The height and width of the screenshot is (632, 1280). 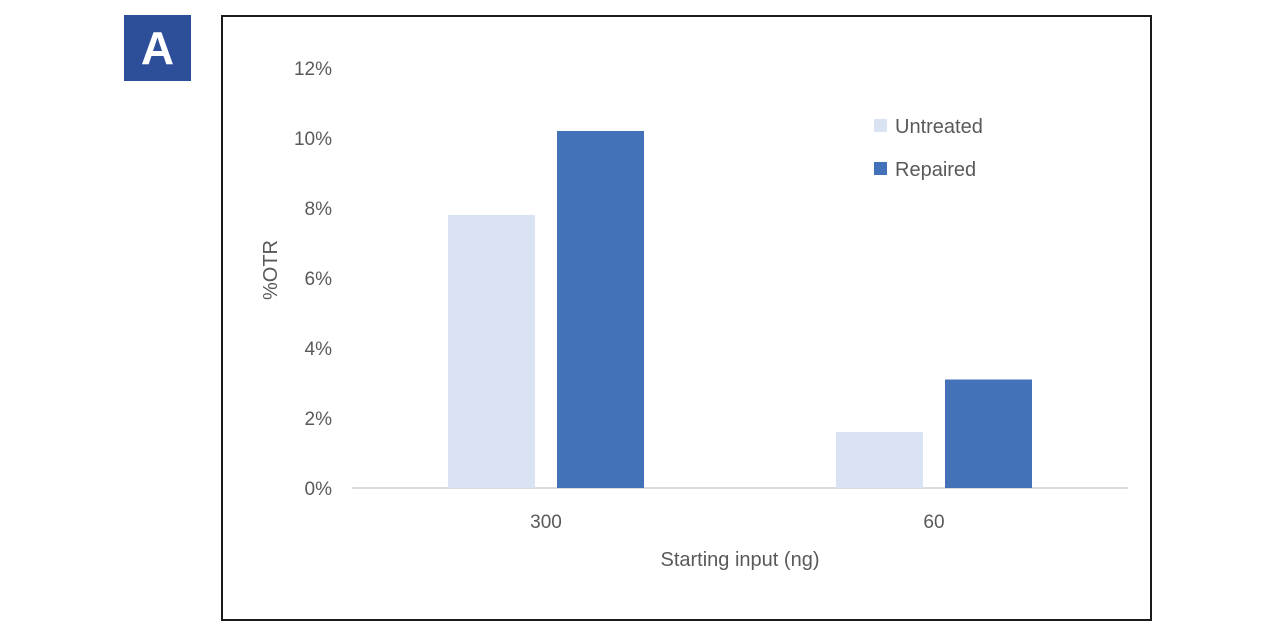 I want to click on x-tick-label: 300, so click(x=546, y=522).